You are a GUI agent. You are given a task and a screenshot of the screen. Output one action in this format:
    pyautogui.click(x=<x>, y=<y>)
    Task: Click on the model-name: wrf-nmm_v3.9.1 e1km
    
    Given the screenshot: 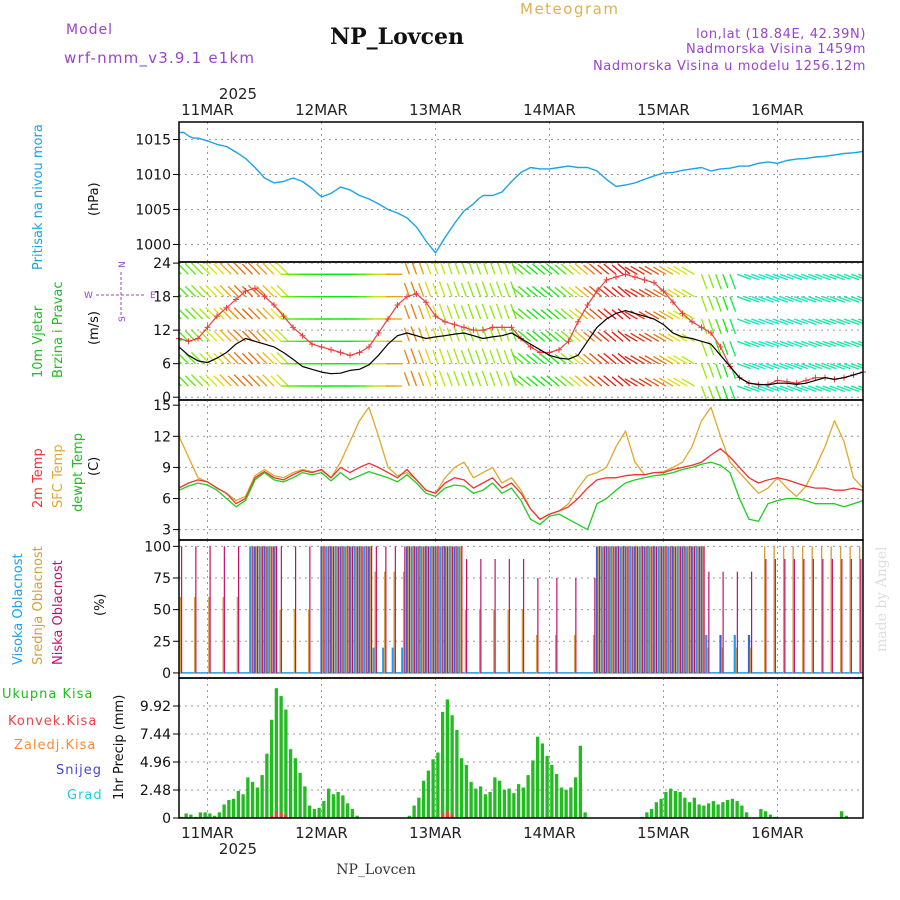 What is the action you would take?
    pyautogui.click(x=159, y=58)
    